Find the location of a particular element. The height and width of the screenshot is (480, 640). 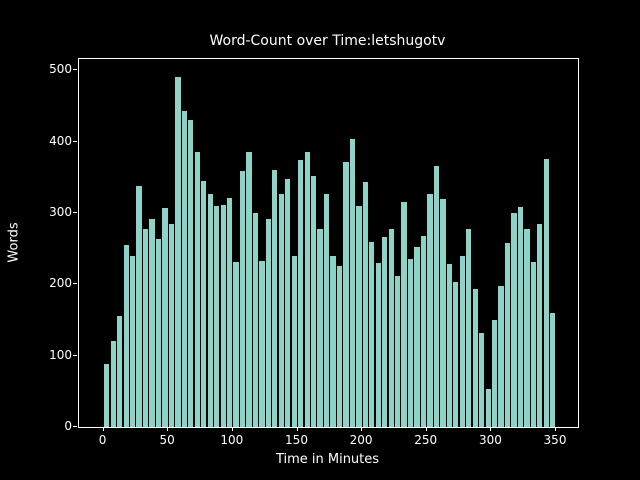

x-tick-label: 50 is located at coordinates (167, 440).